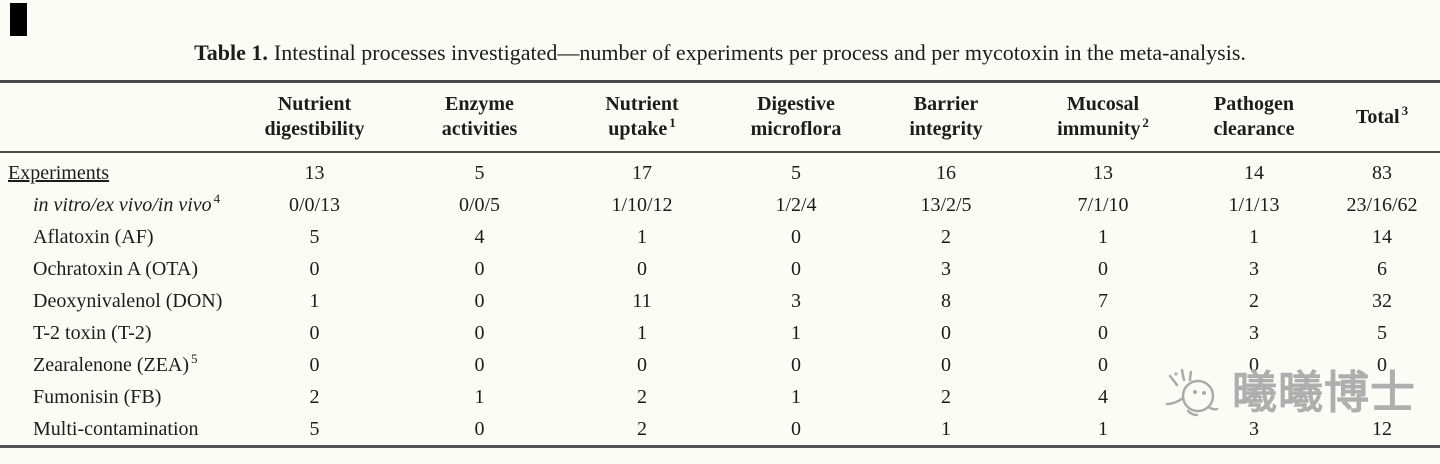 The image size is (1440, 464). I want to click on table-row-deoxynivalenol: Deoxynivalenol (DON) 1 0 11 3 8 7 2 32, so click(720, 301).